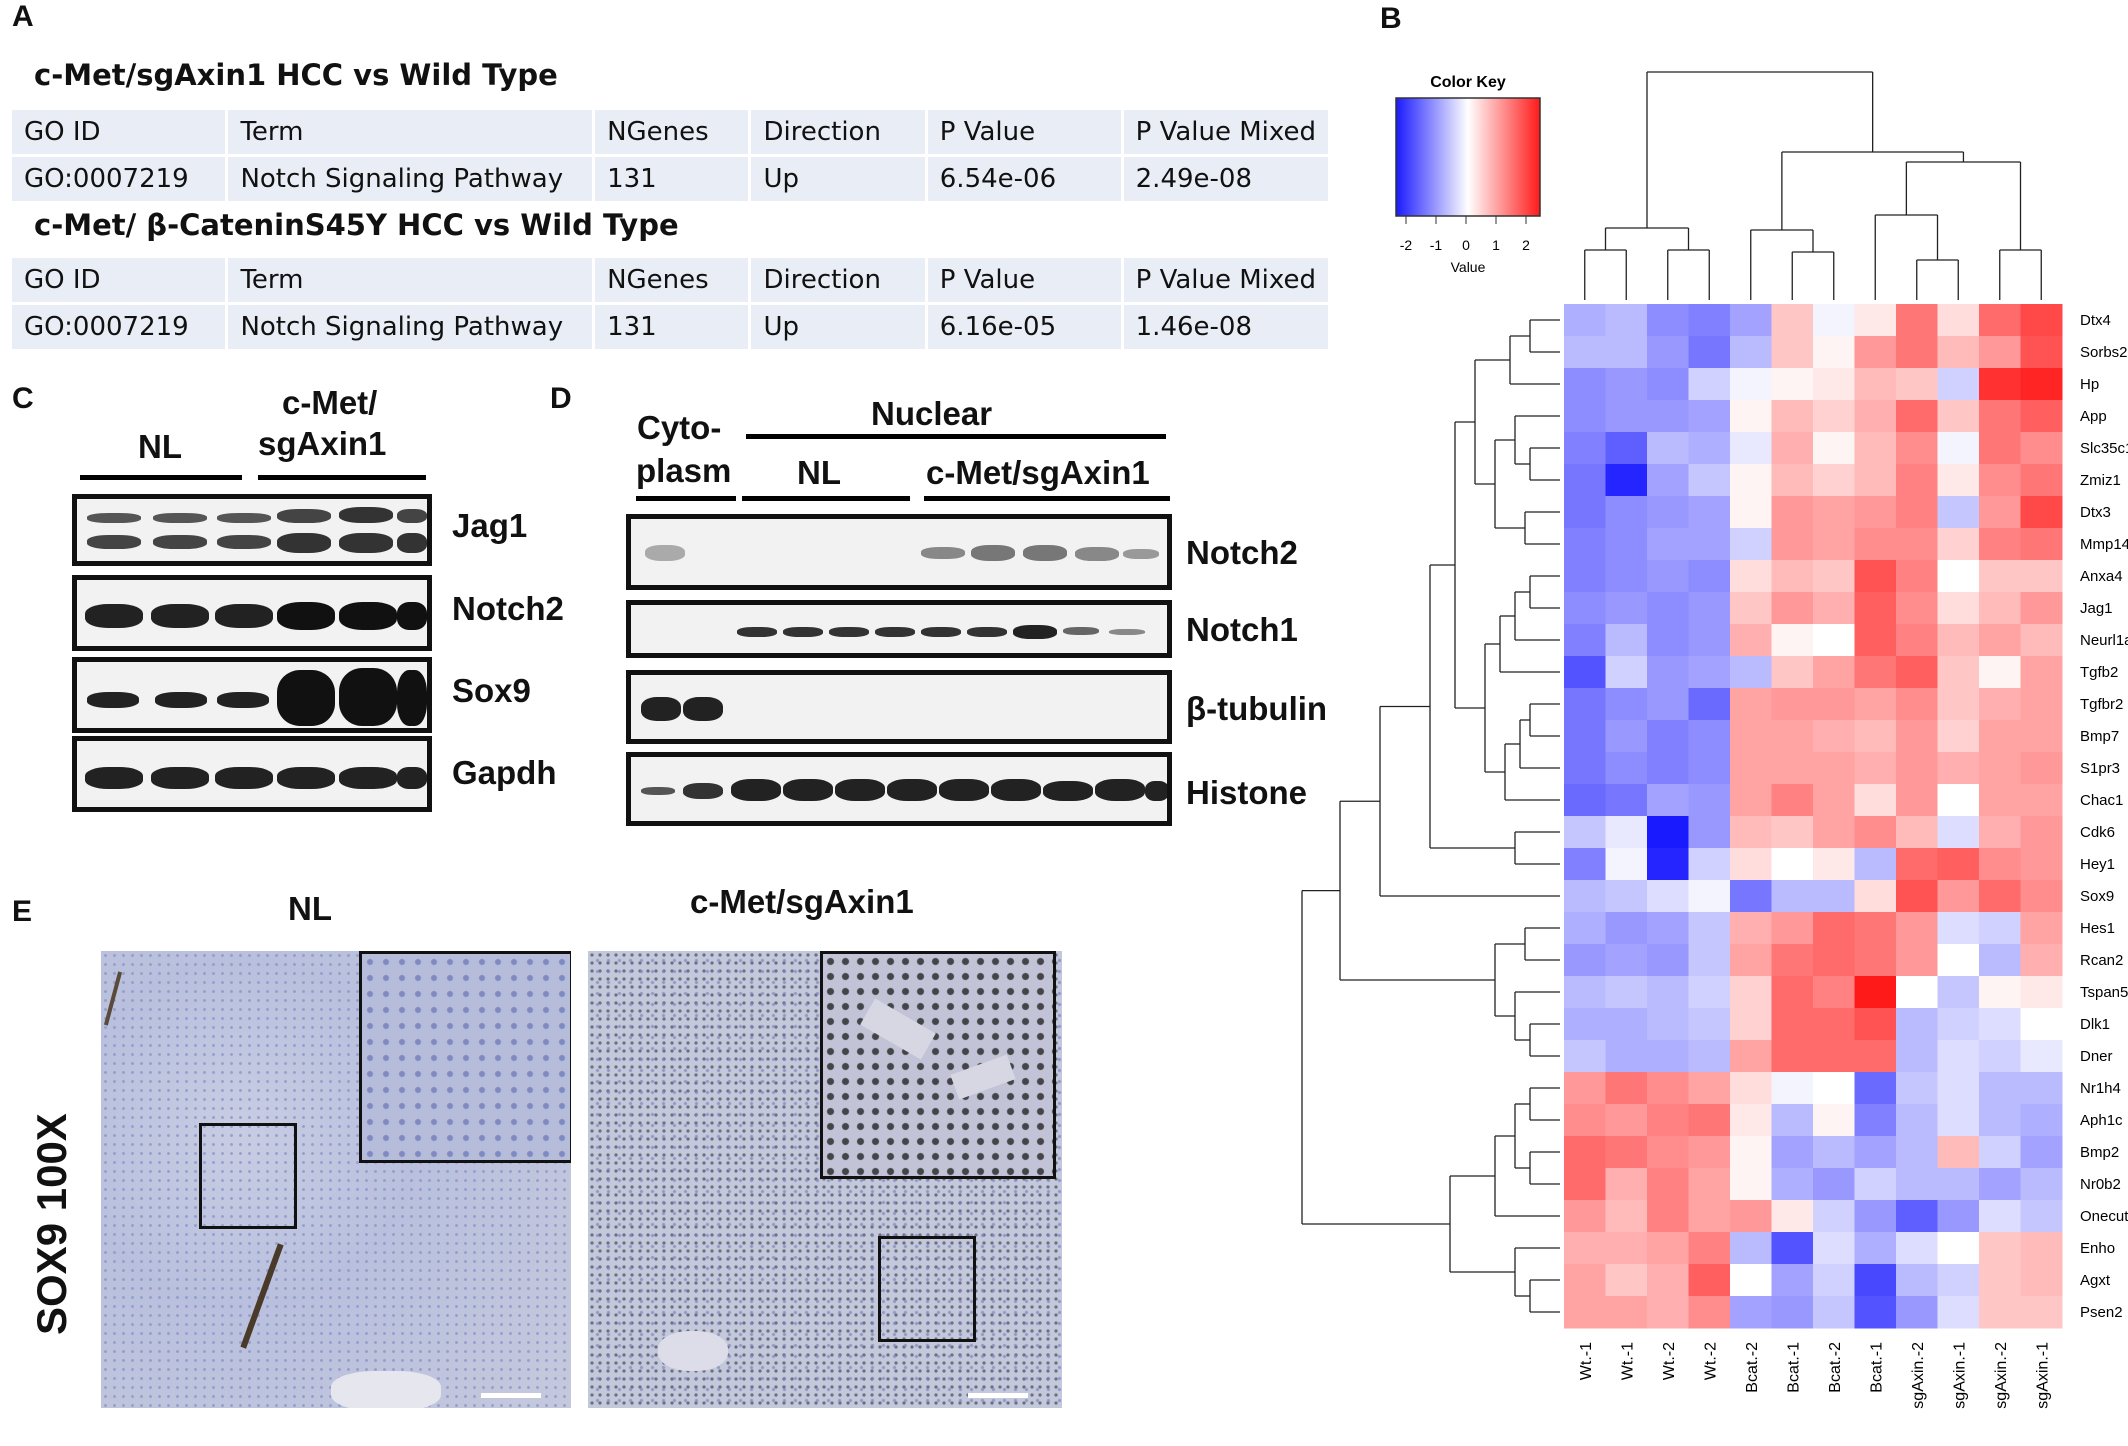 This screenshot has height=1446, width=2128. I want to click on heatmap-row-label: Tgfb2, so click(2099, 672).